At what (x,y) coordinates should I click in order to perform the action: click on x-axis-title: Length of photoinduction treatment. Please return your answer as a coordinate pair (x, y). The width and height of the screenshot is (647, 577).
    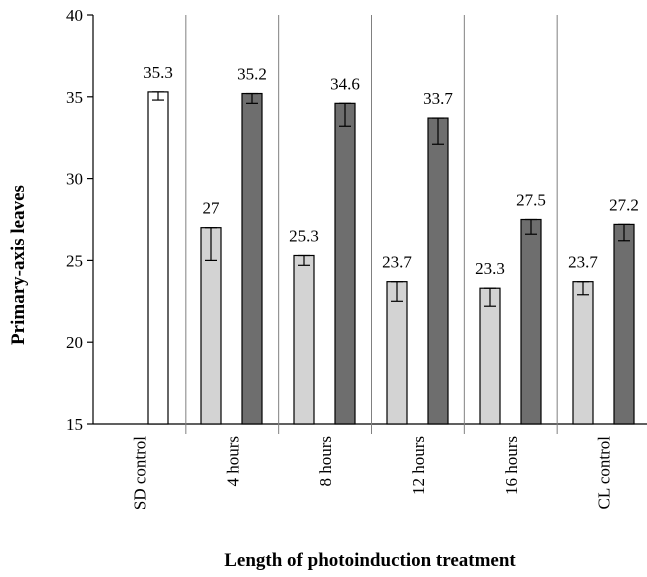
    Looking at the image, I should click on (370, 560).